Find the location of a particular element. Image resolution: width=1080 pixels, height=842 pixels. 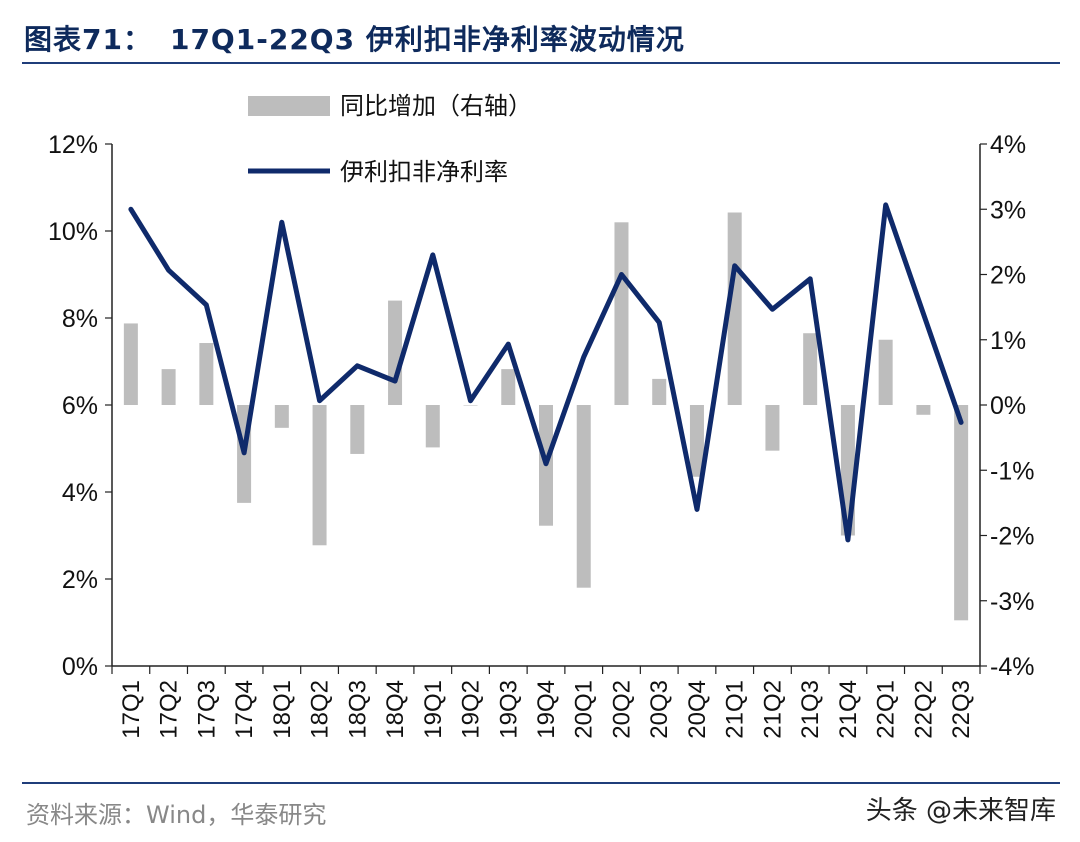

category-label-22Q3: 22Q3 is located at coordinates (961, 709).